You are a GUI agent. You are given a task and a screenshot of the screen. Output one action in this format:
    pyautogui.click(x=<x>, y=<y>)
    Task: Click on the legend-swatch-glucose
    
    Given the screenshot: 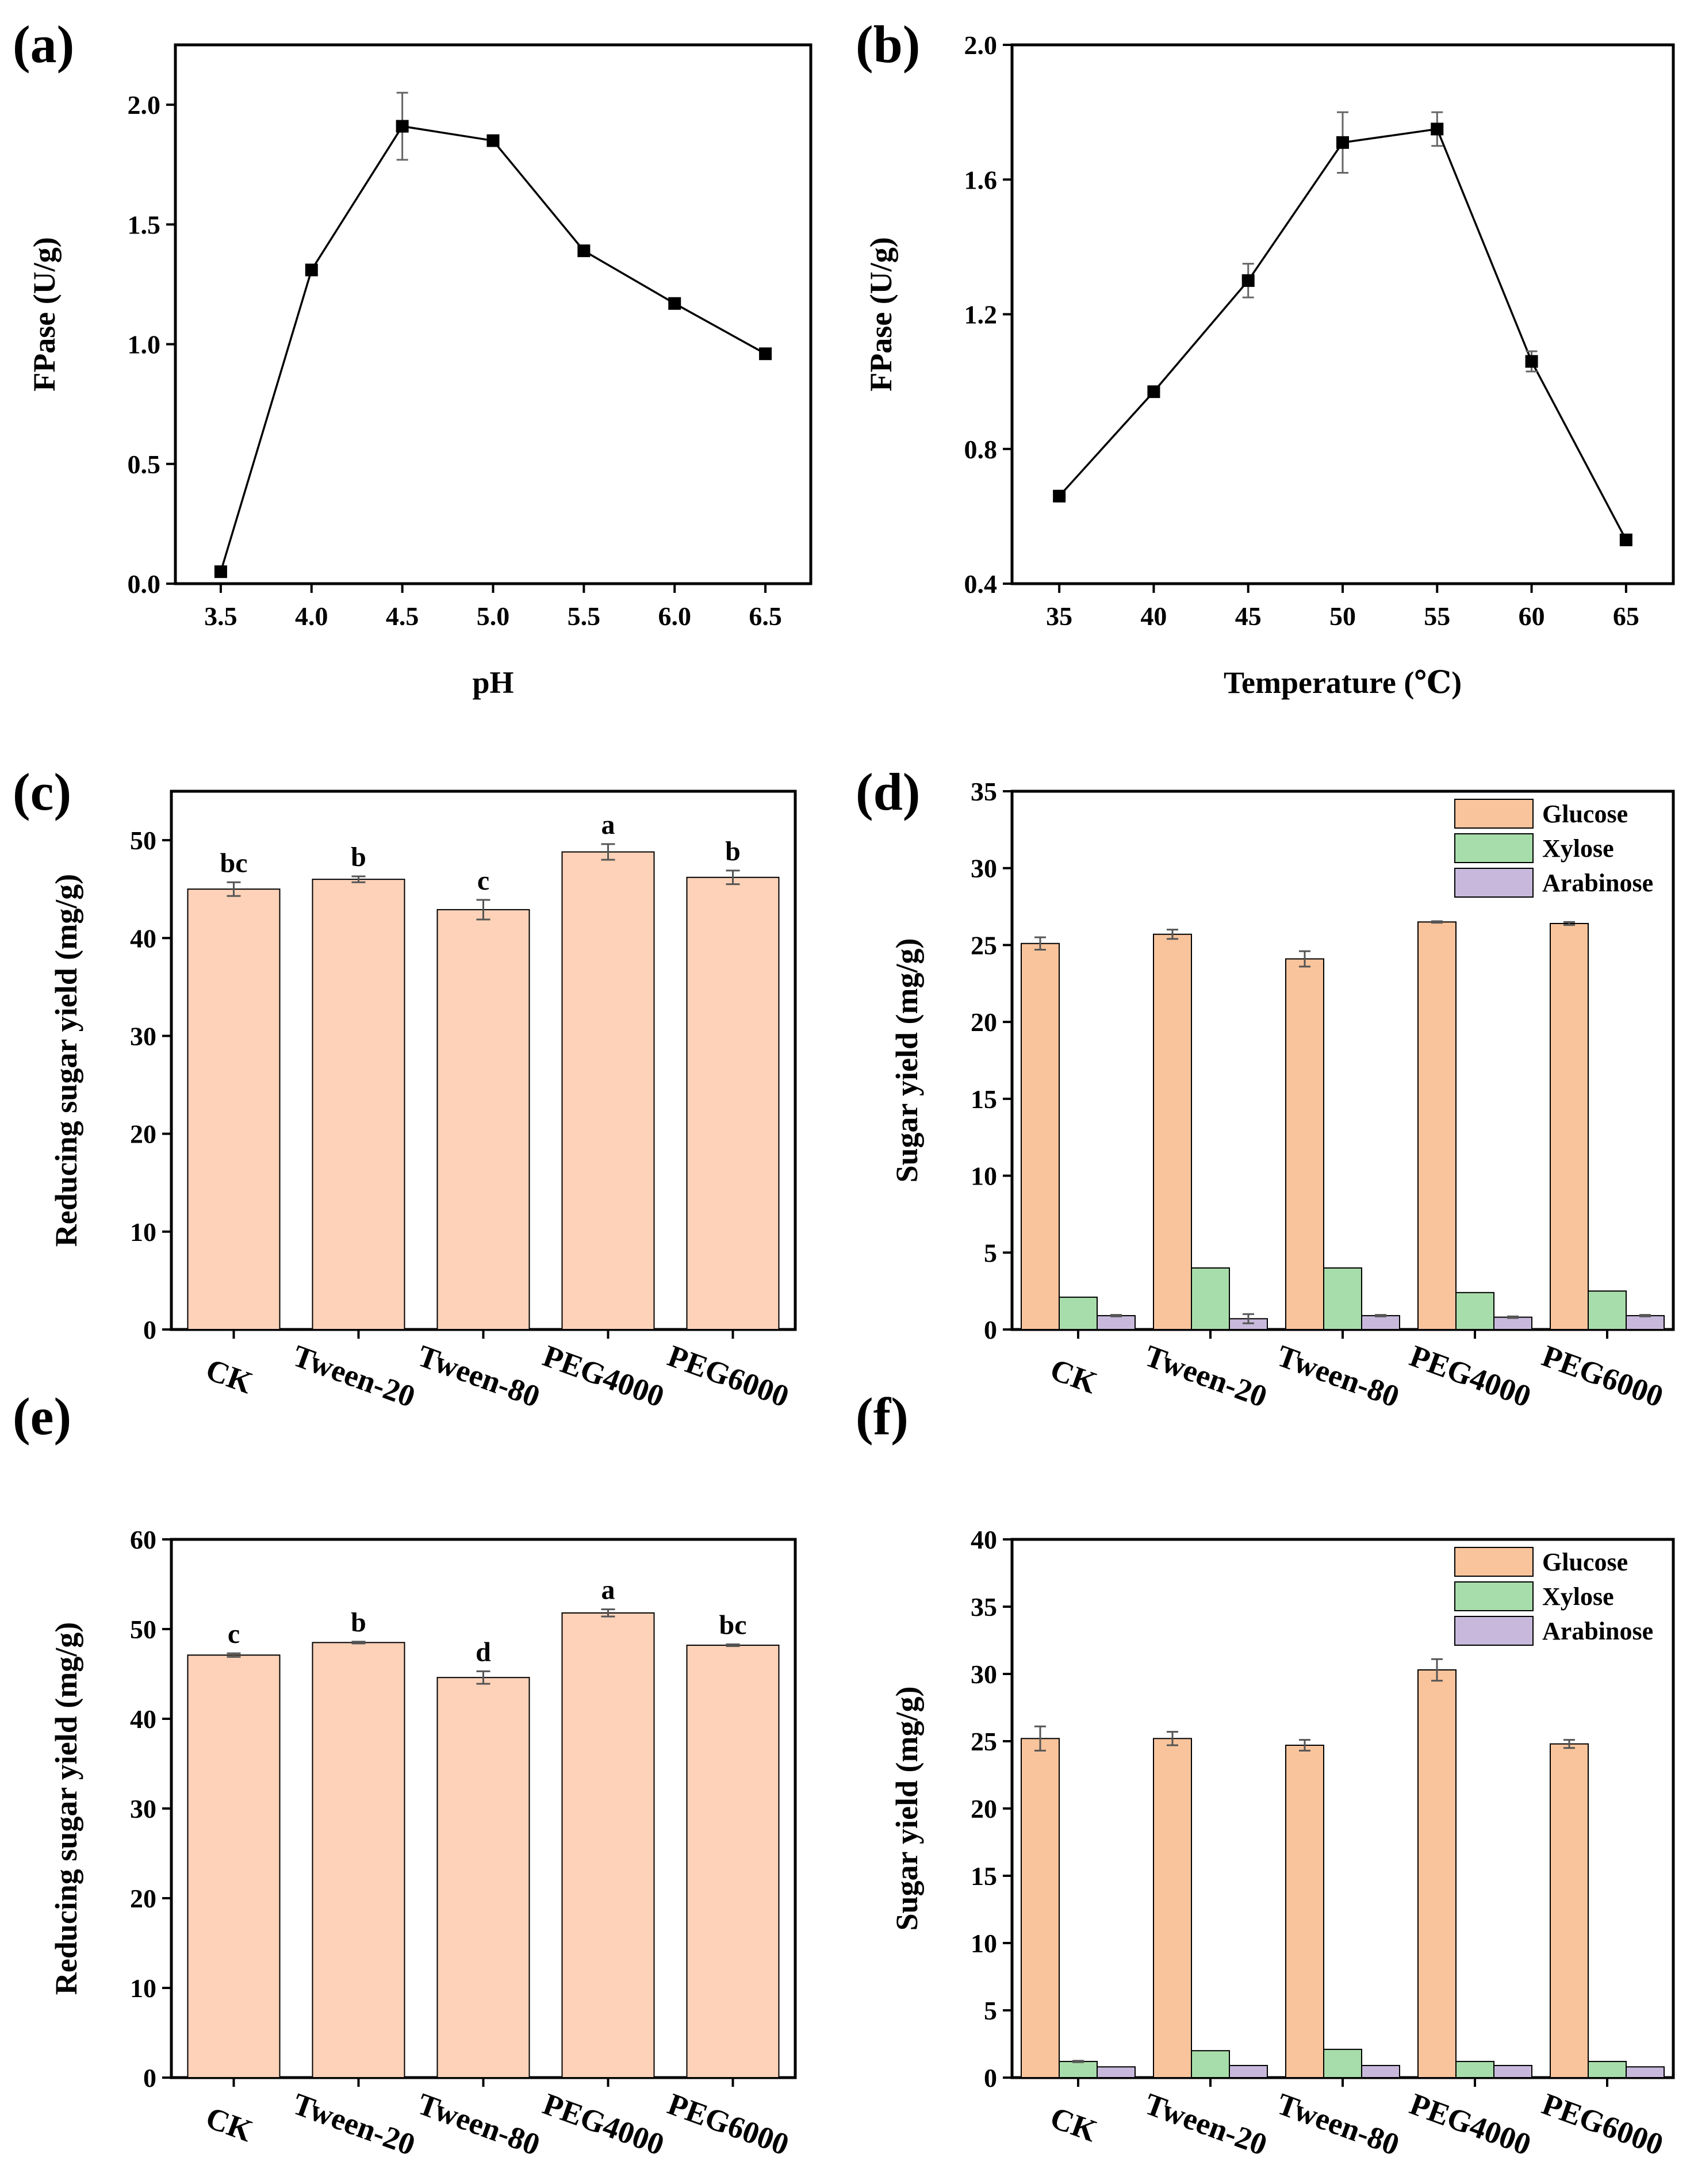 What is the action you would take?
    pyautogui.click(x=1494, y=814)
    